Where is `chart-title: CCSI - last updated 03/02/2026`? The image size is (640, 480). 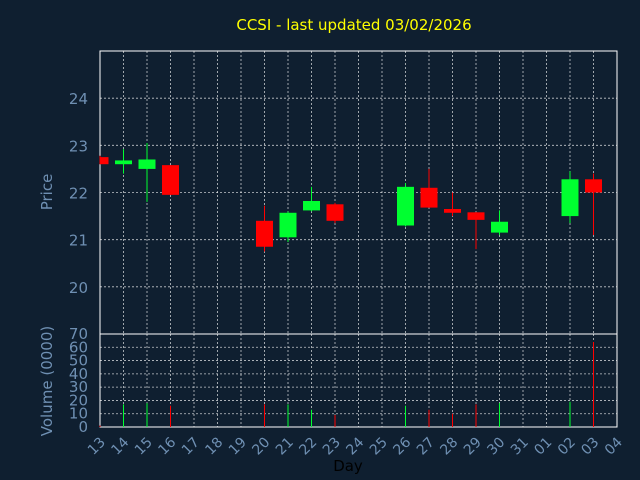
chart-title: CCSI - last updated 03/02/2026 is located at coordinates (353, 25).